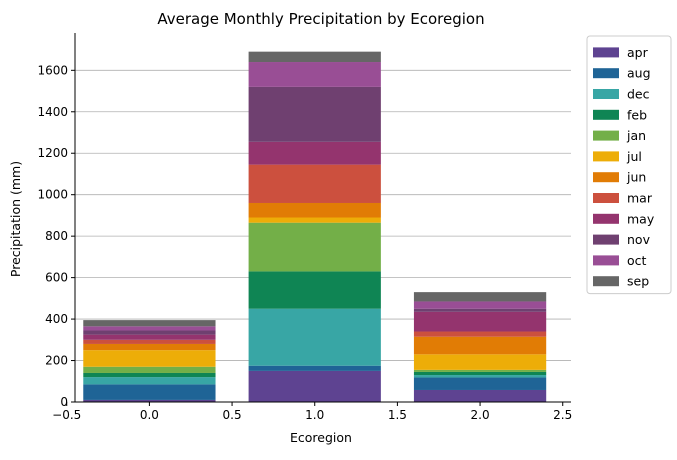  What do you see at coordinates (480, 415) in the screenshot?
I see `x-tick-label-5: 2.0` at bounding box center [480, 415].